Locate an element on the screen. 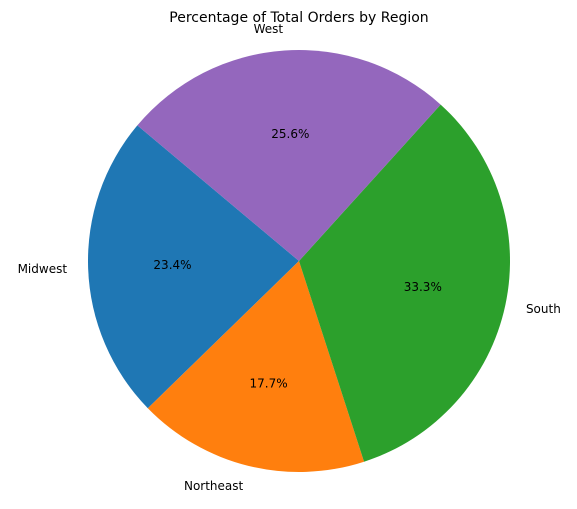  percent-label-south: 33.3% is located at coordinates (423, 287).